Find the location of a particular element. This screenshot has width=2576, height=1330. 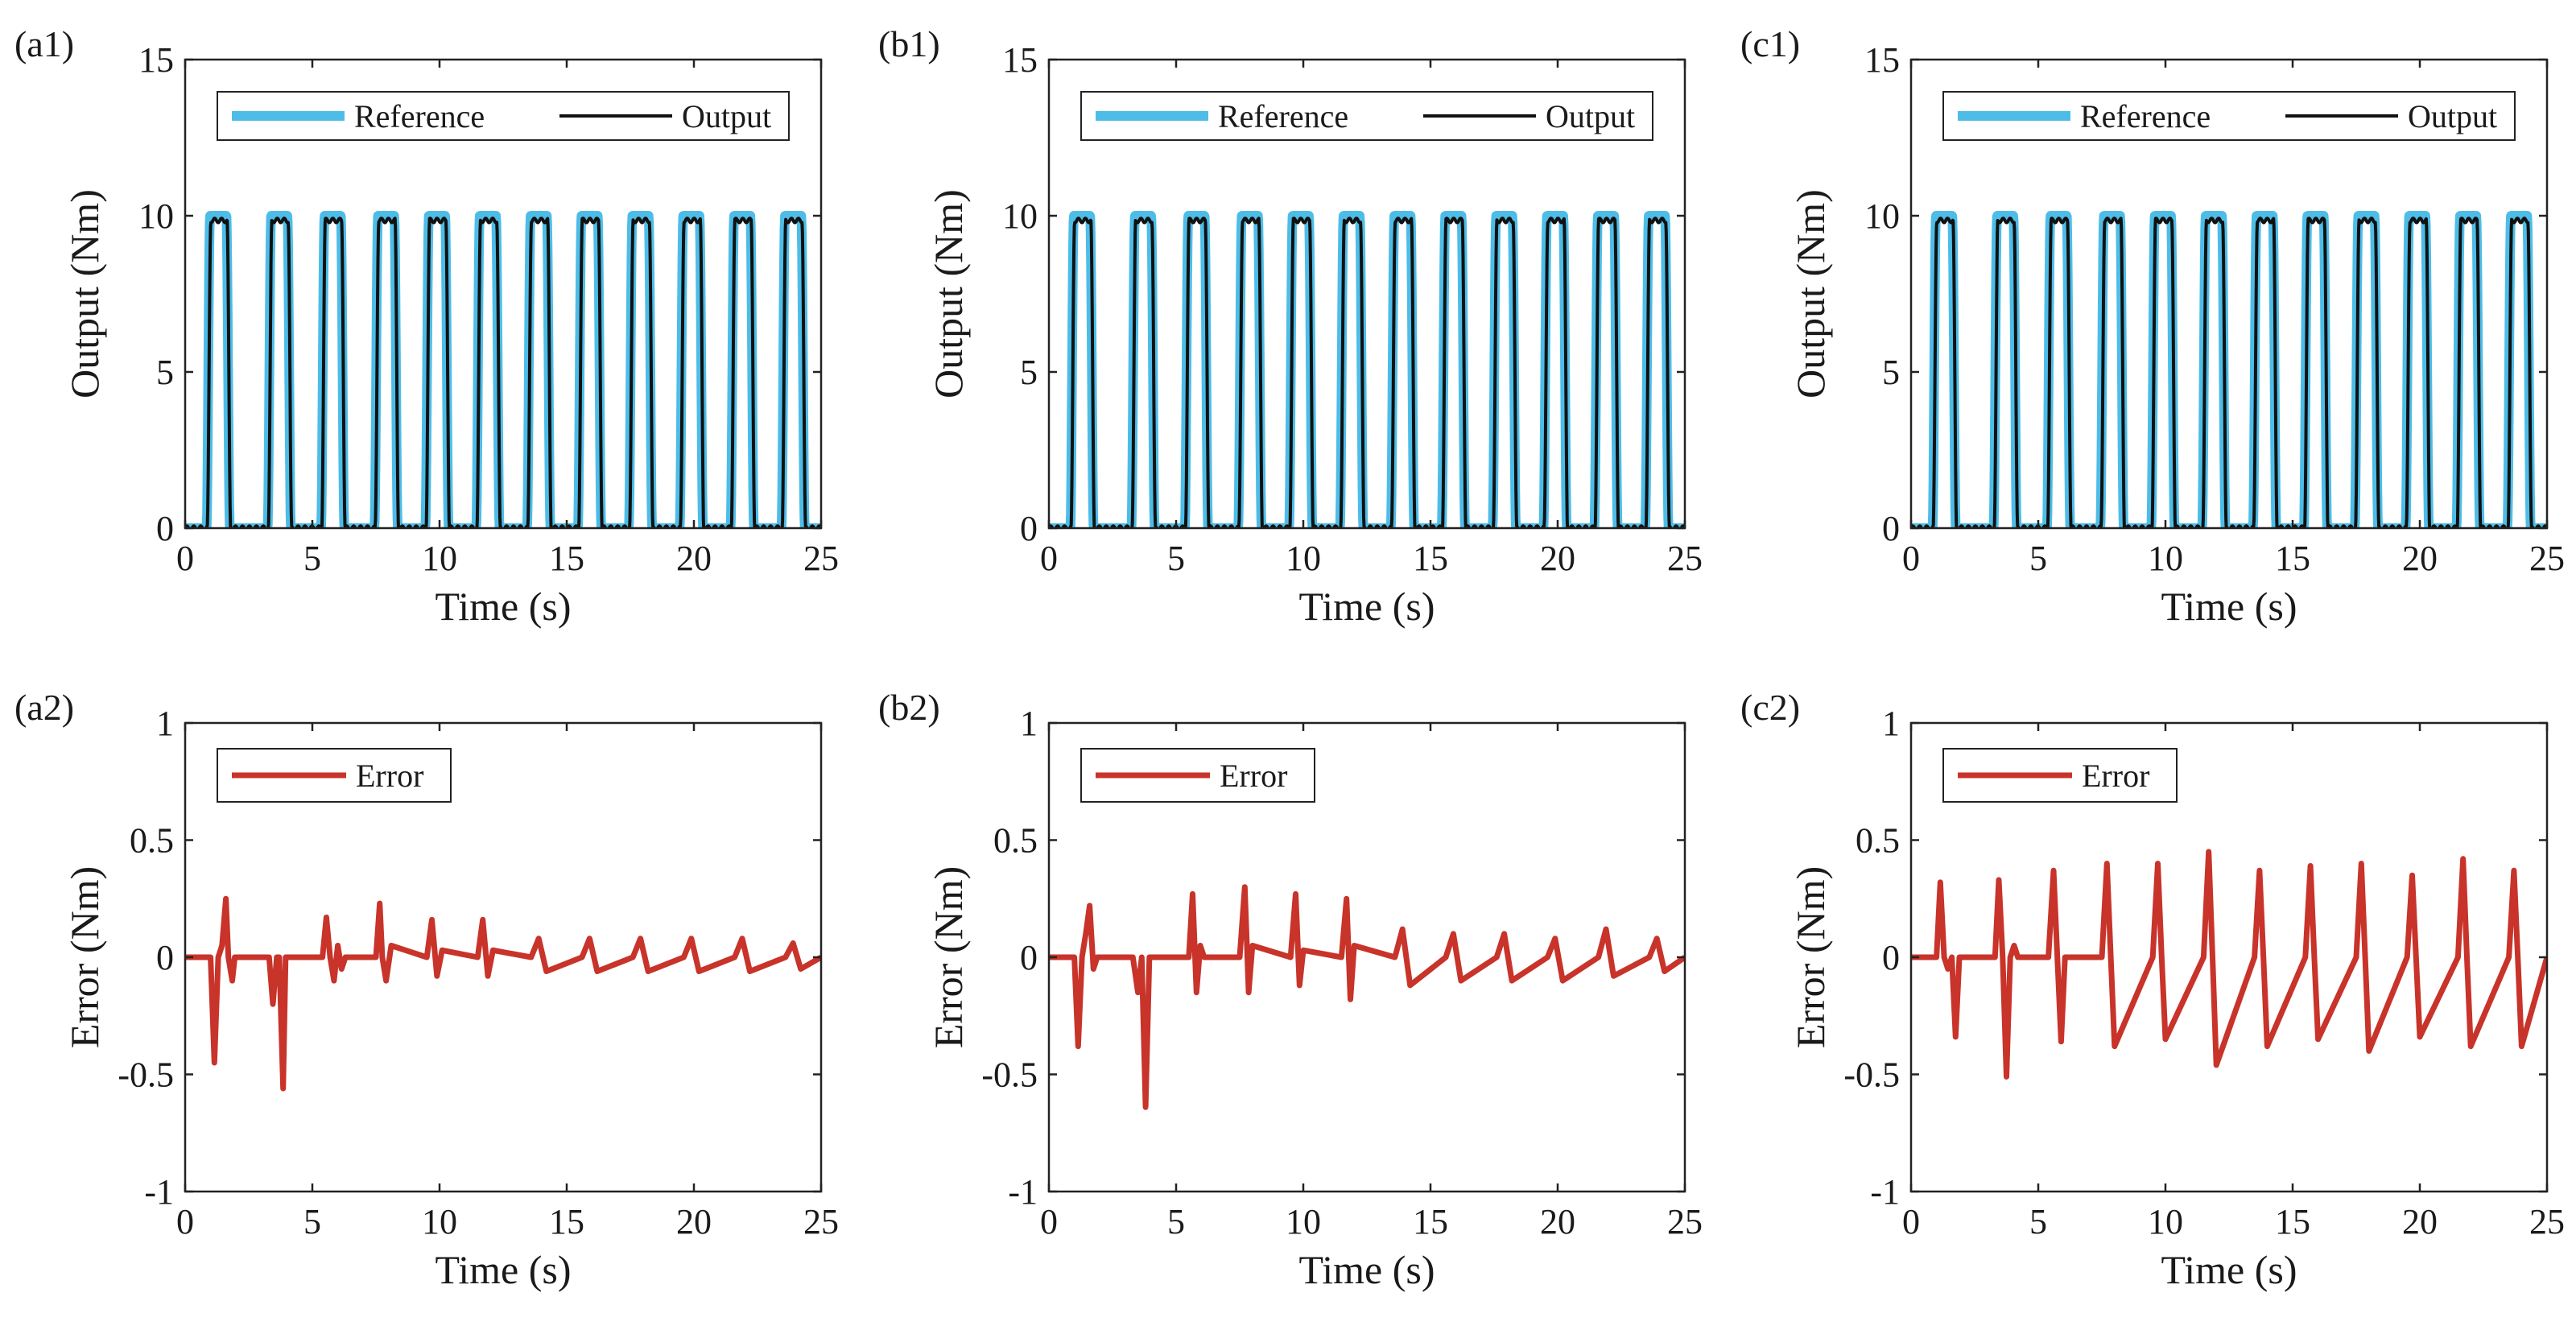

panel-label-c1: (c1) is located at coordinates (1770, 43).